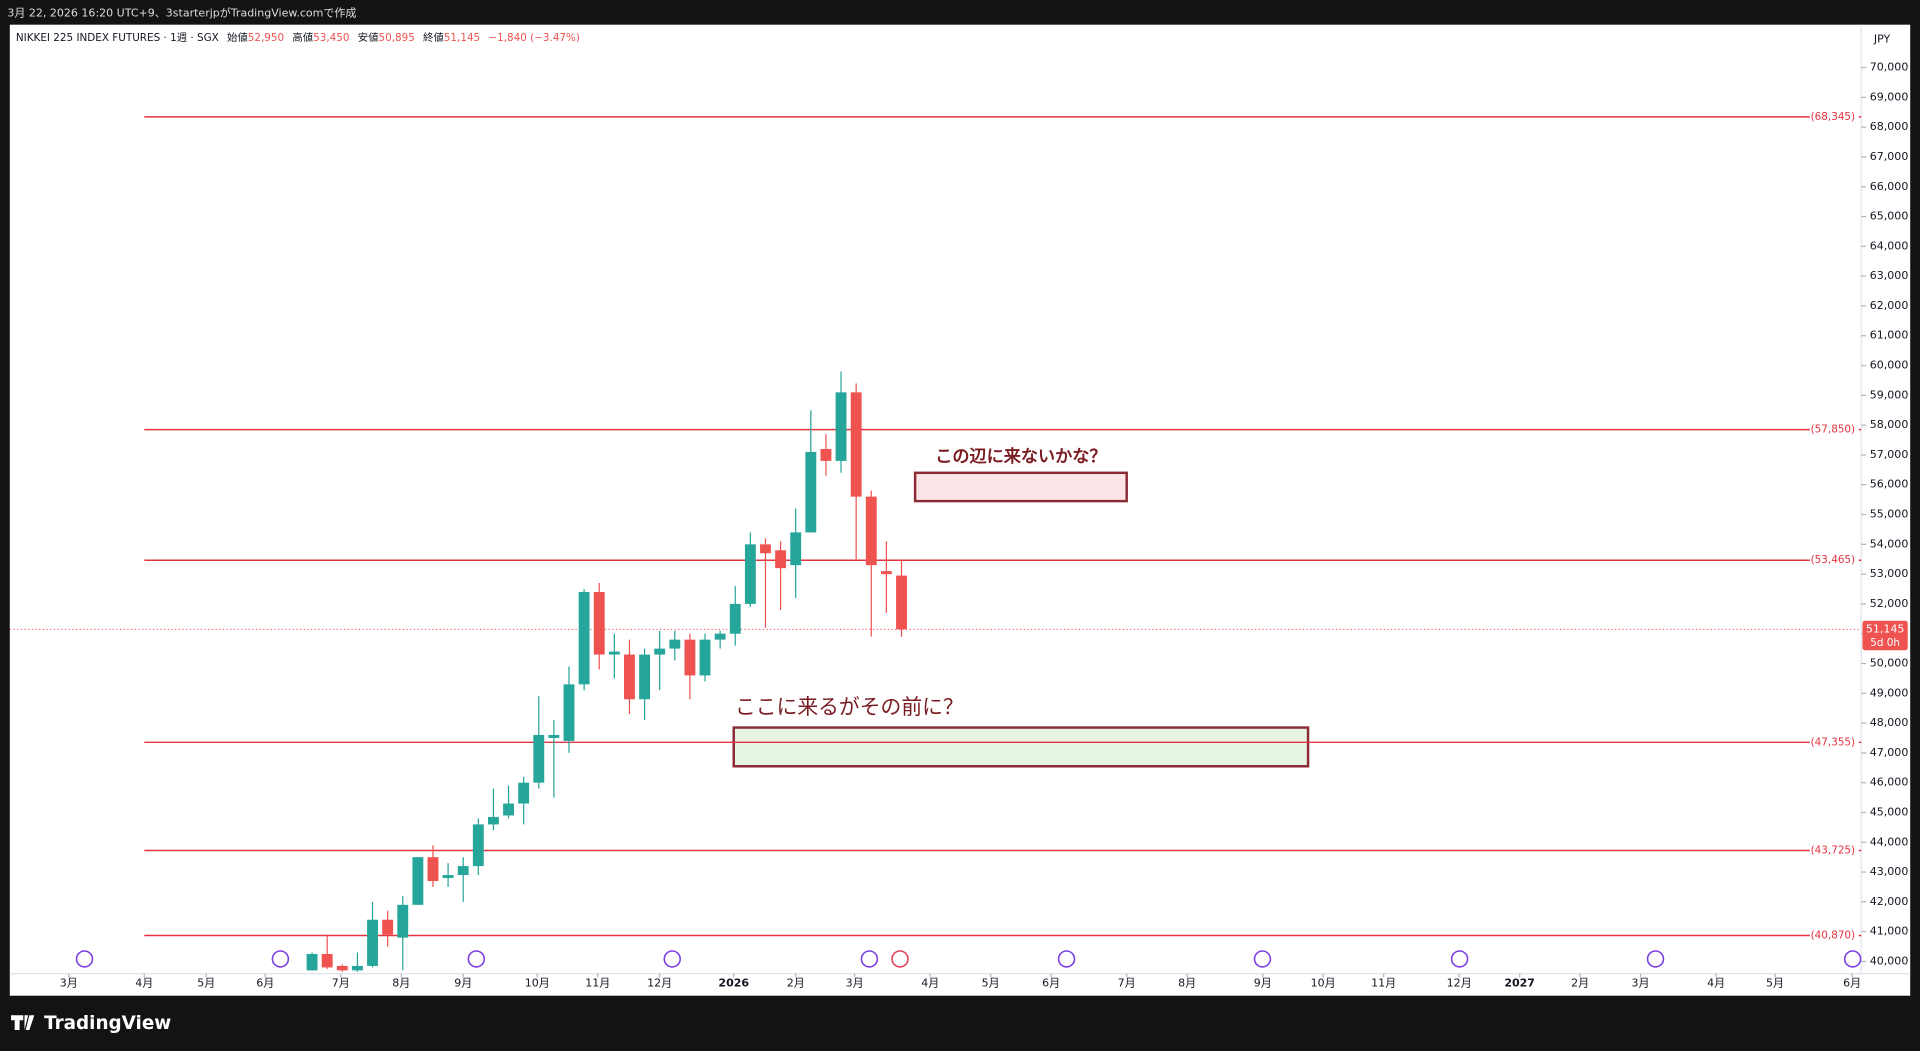  I want to click on y-tick-label: 58,000, so click(1889, 424).